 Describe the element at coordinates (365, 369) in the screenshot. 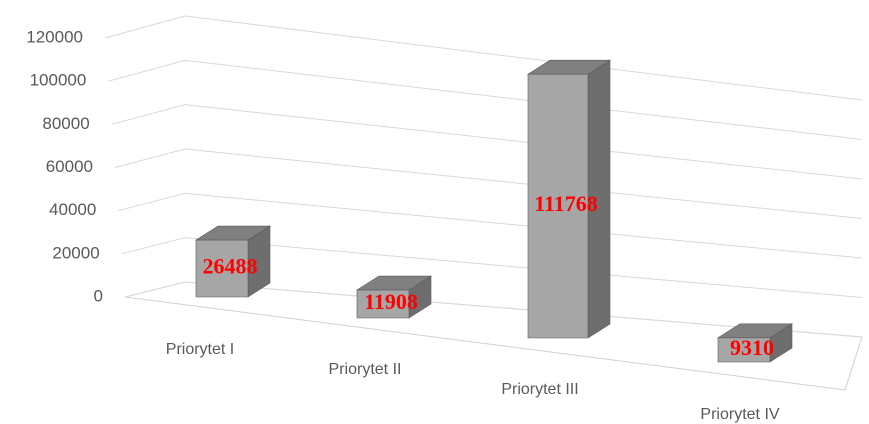

I see `x-tick-label: Priorytet II` at that location.